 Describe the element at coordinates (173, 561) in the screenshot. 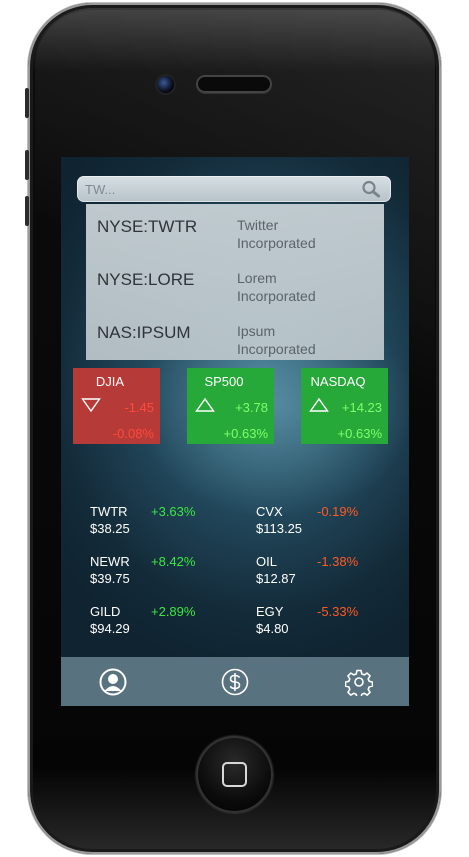

I see `watchlist-change: +8.42%` at that location.